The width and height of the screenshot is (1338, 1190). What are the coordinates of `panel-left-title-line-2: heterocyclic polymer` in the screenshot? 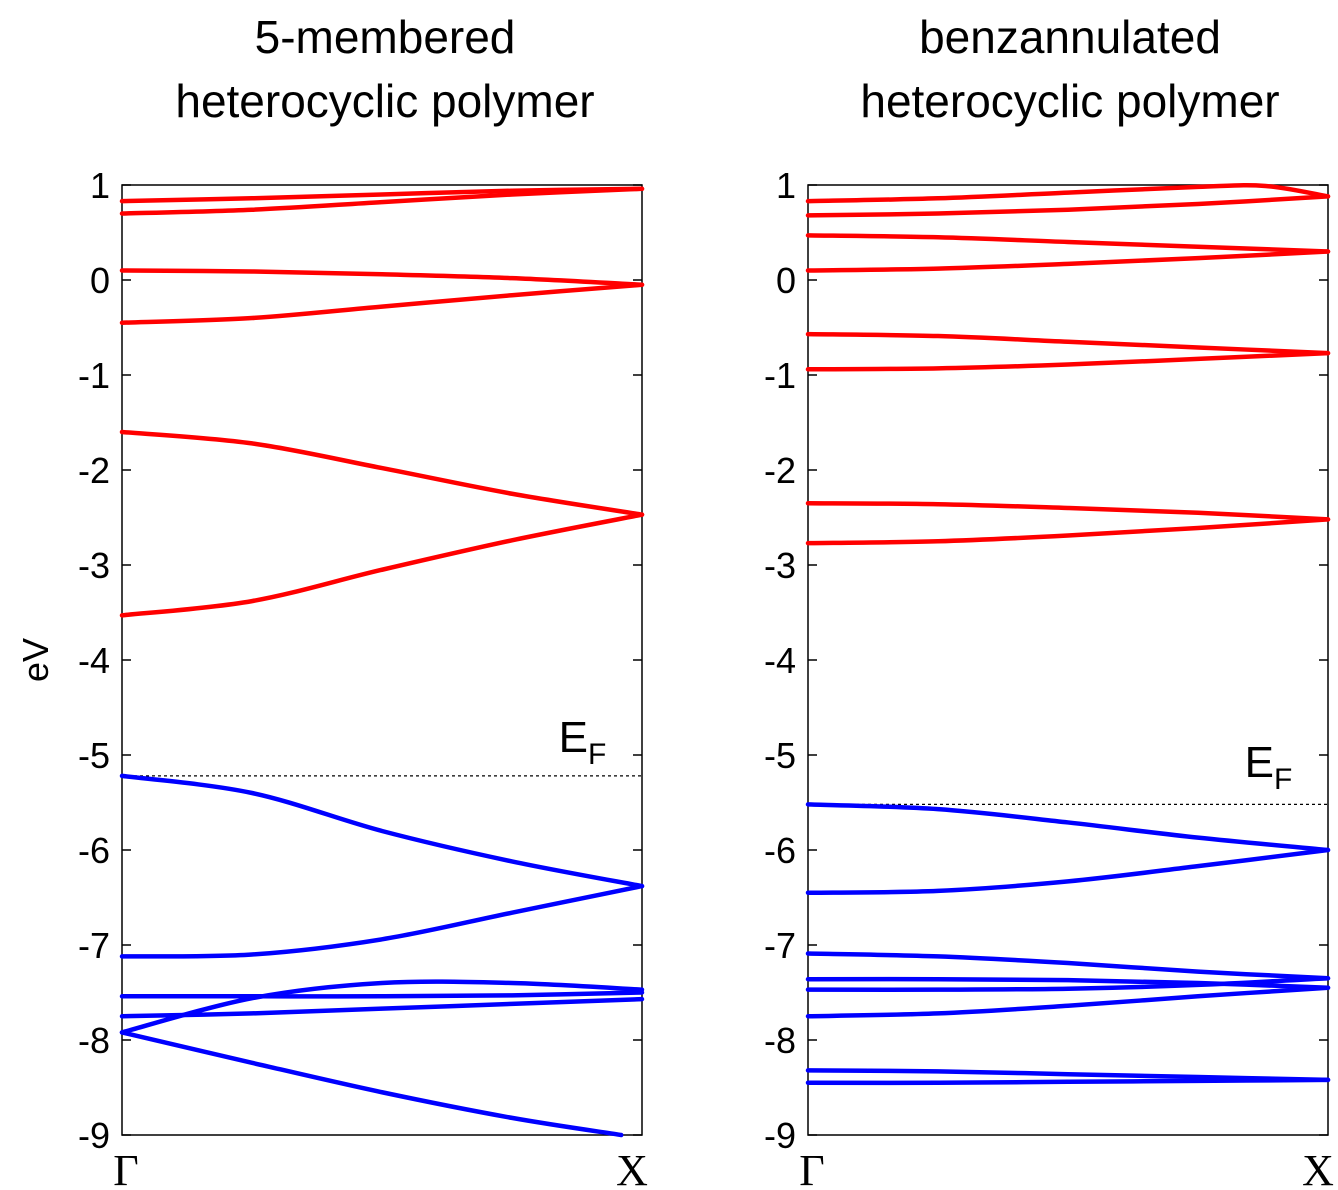 It's located at (384, 101).